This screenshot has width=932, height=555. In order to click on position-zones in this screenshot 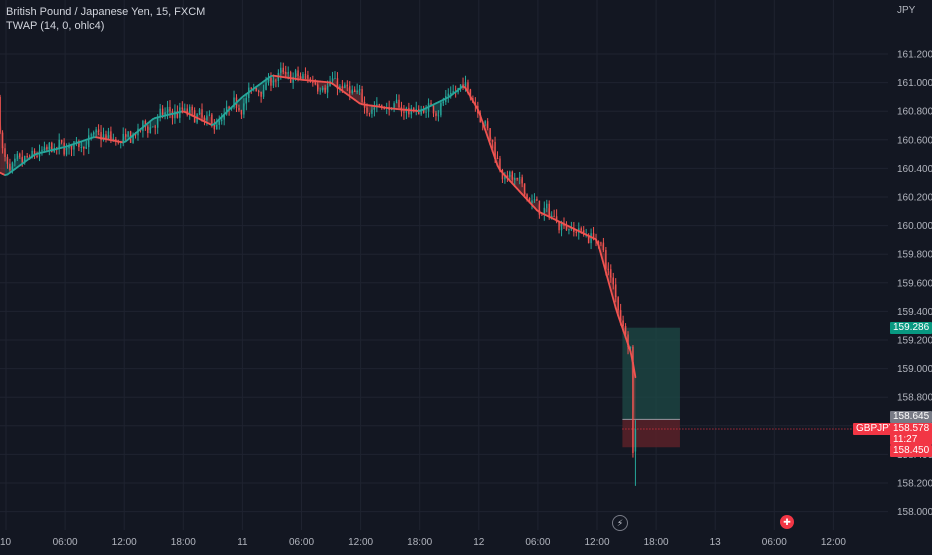, I will do `click(755, 388)`.